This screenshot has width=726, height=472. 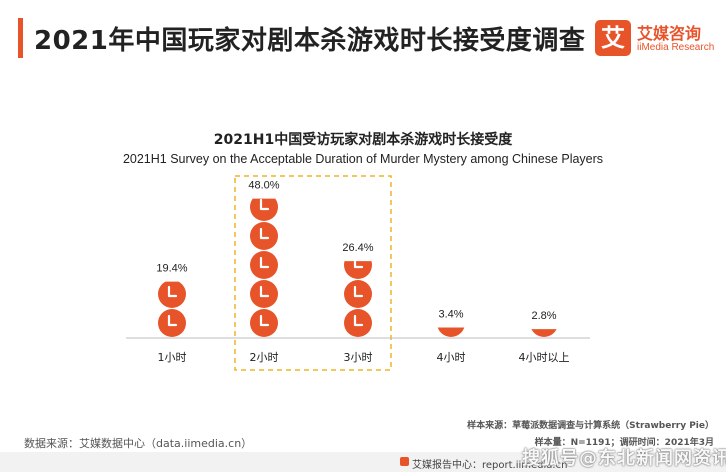 I want to click on sample-source-note: 样本来源：草莓派数据调查与计算系统（Strawberry Pie）, so click(x=590, y=426).